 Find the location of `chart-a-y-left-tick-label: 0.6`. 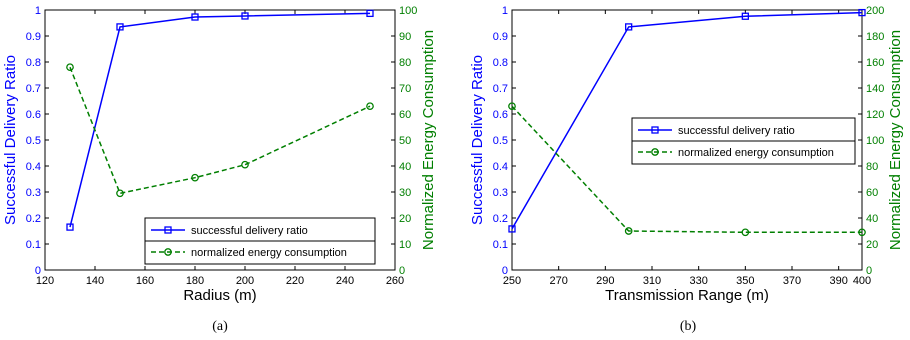

chart-a-y-left-tick-label: 0.6 is located at coordinates (33, 115).